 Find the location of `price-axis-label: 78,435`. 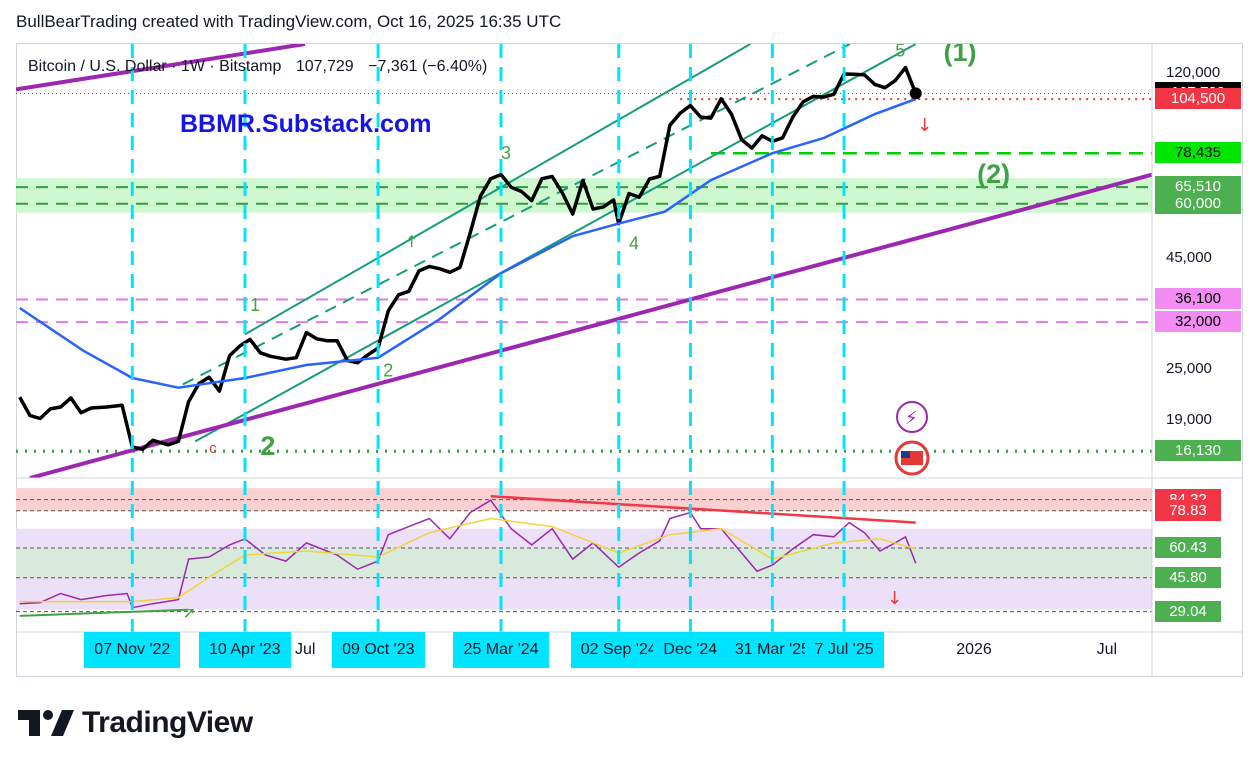

price-axis-label: 78,435 is located at coordinates (1198, 153).